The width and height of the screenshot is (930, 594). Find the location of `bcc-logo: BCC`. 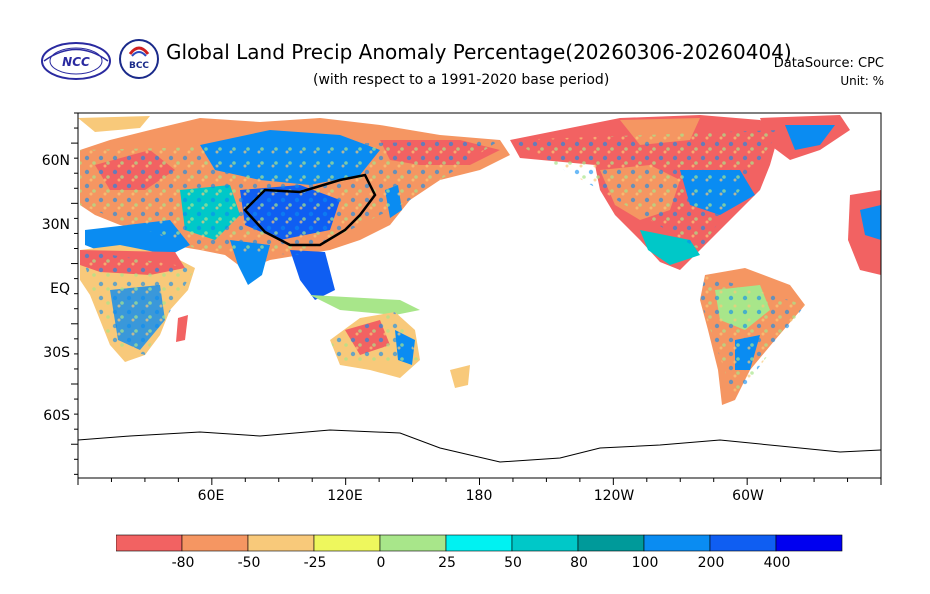

bcc-logo: BCC is located at coordinates (139, 59).